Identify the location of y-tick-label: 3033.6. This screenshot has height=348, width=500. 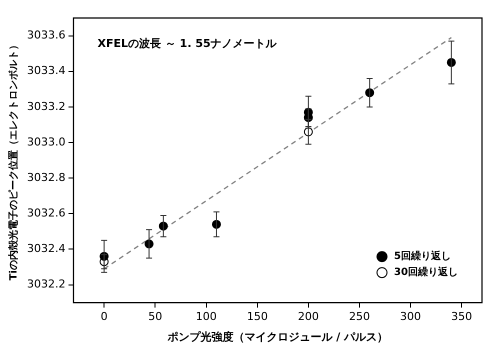
(46, 35).